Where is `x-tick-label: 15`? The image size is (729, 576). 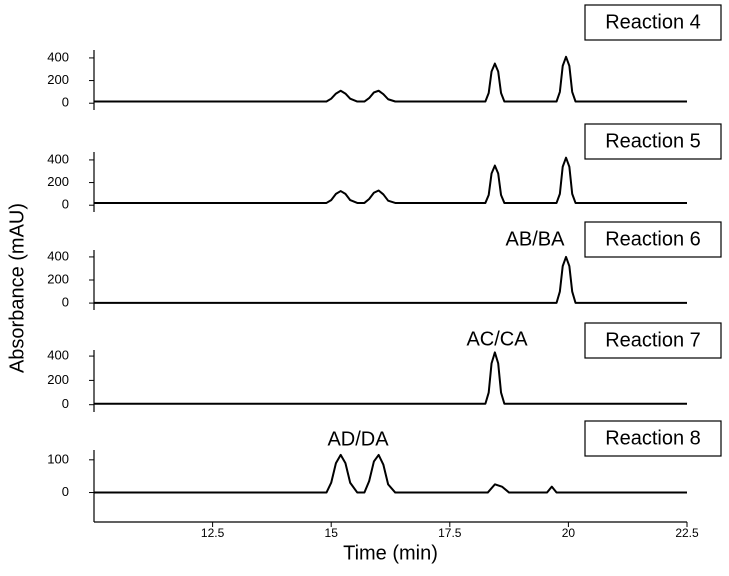 x-tick-label: 15 is located at coordinates (332, 533).